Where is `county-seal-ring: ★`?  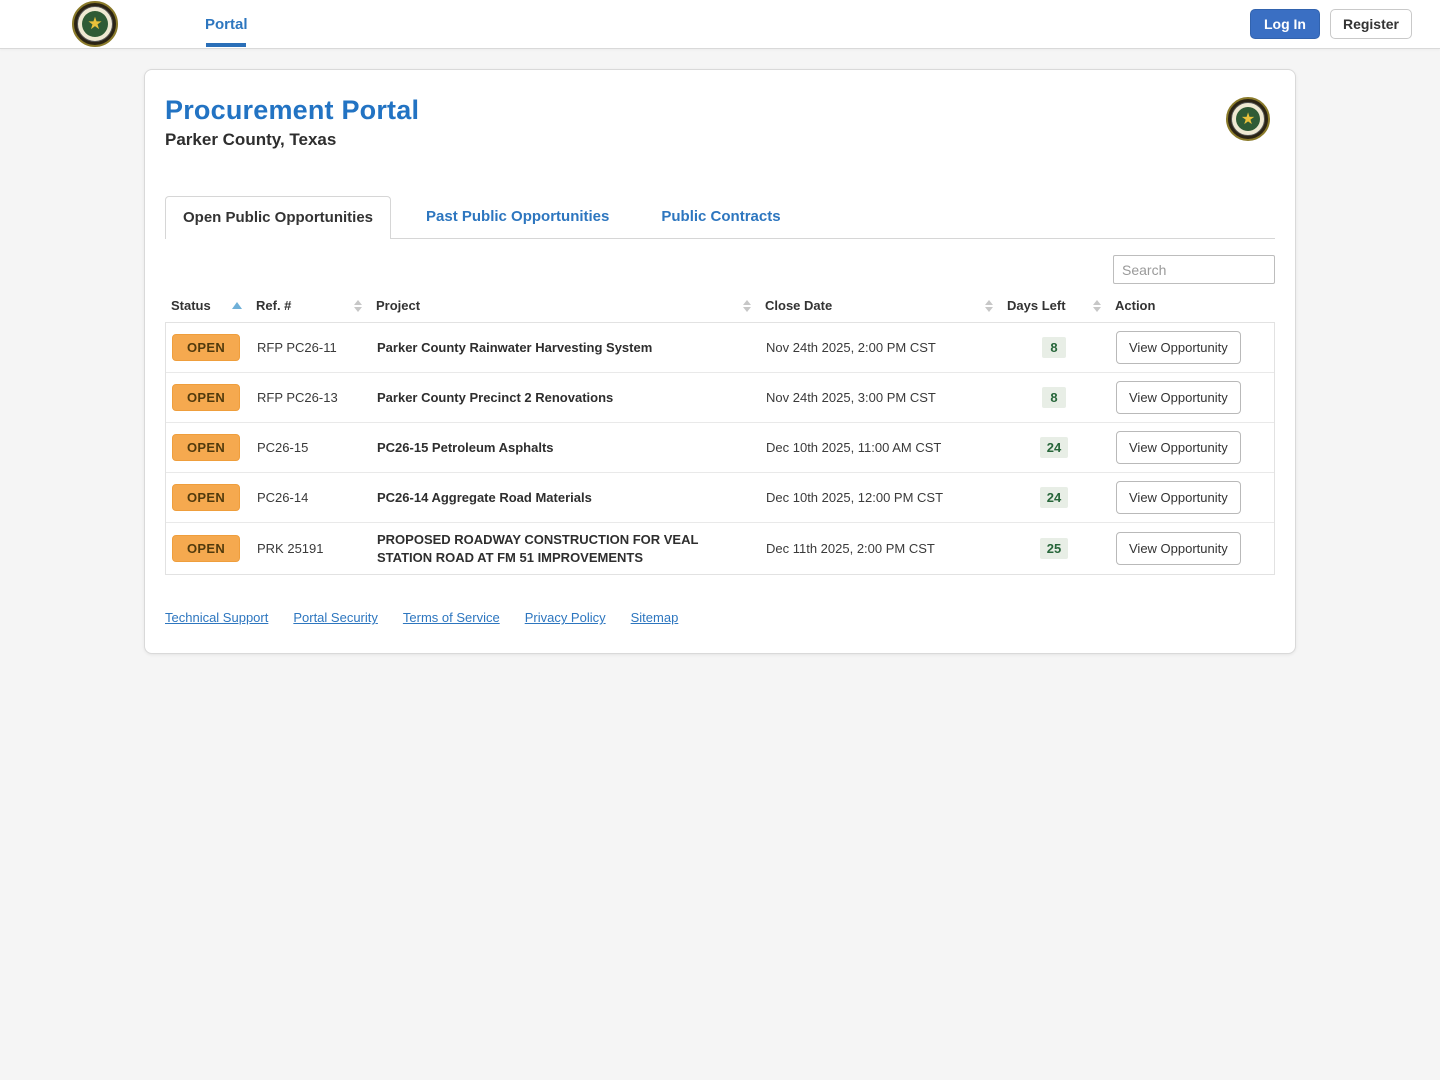 county-seal-ring: ★ is located at coordinates (95, 24).